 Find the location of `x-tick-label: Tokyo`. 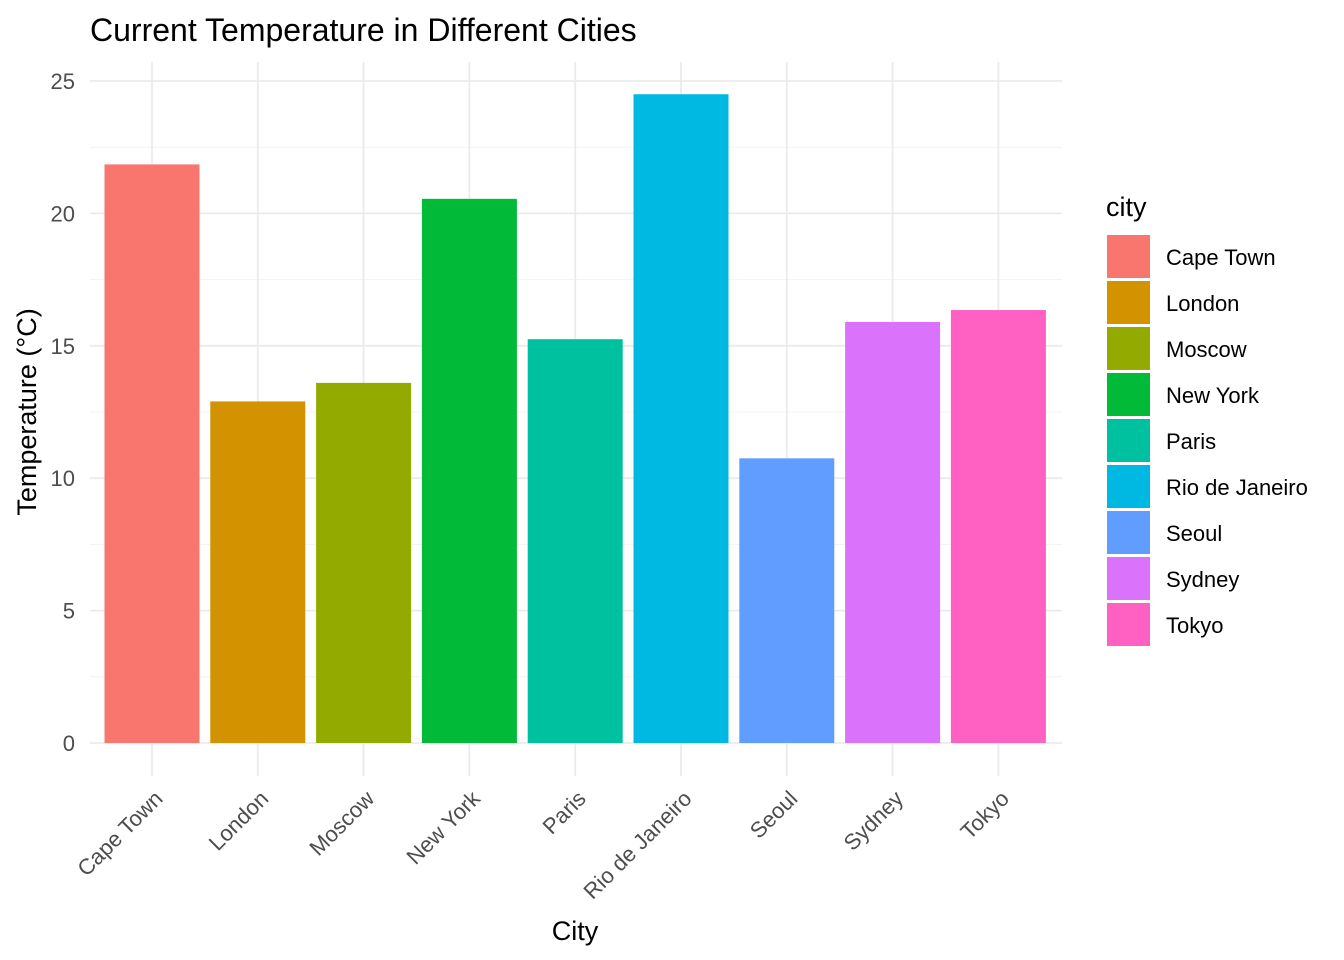

x-tick-label: Tokyo is located at coordinates (985, 815).